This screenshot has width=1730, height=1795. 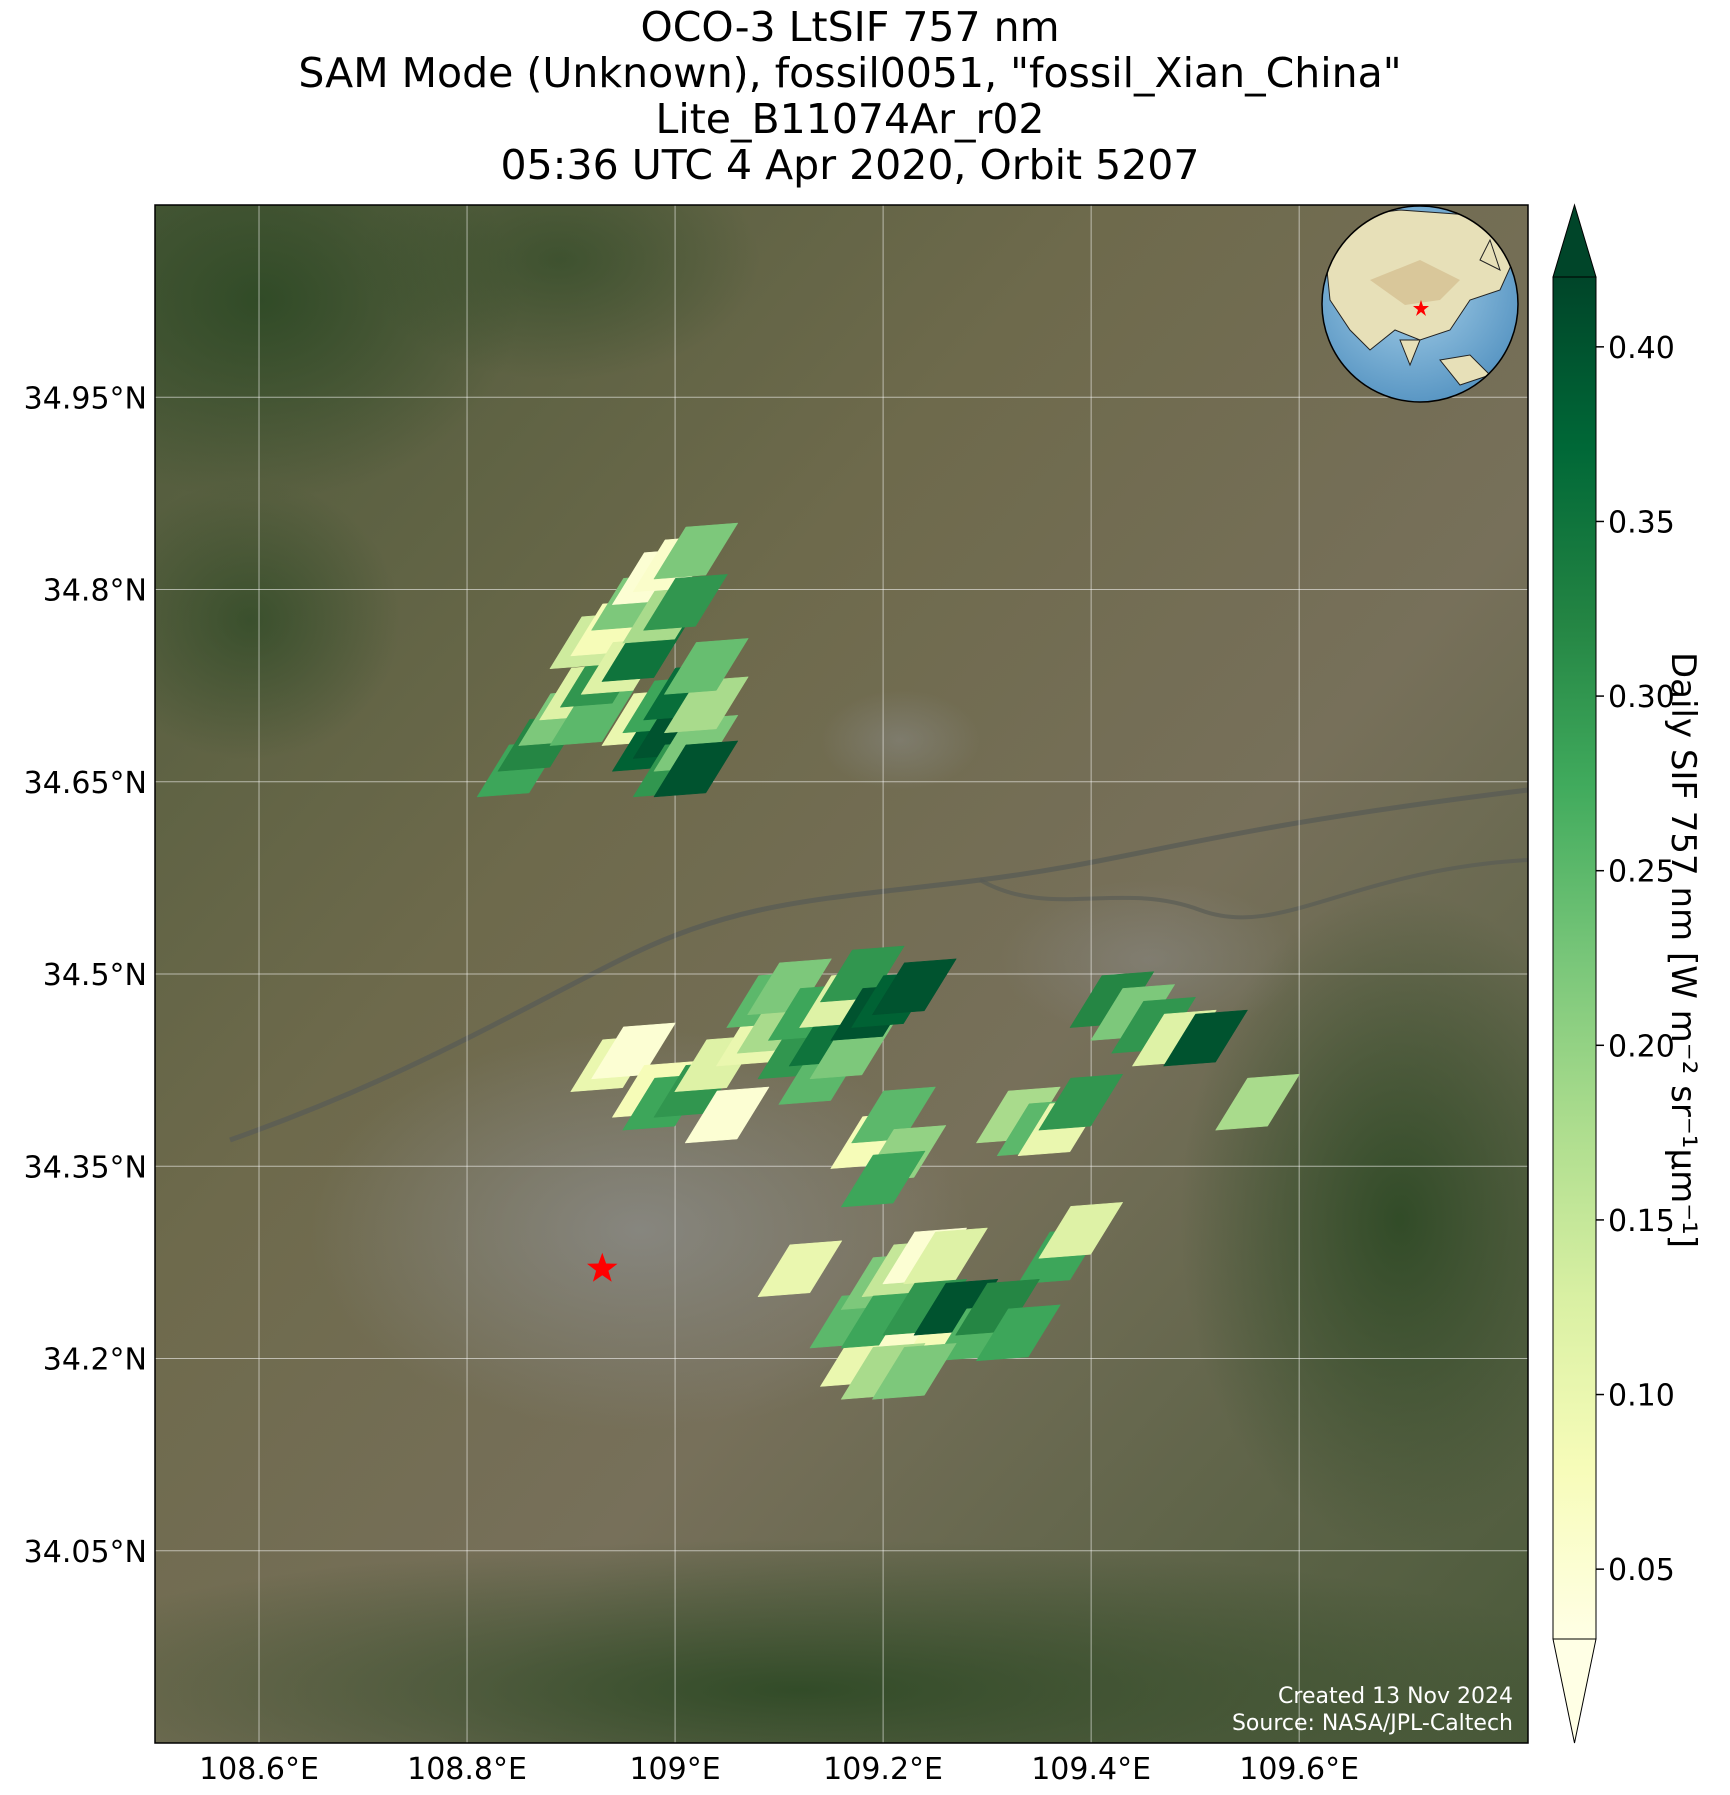 What do you see at coordinates (1641, 348) in the screenshot?
I see `colorbar-tick-label: 0.40` at bounding box center [1641, 348].